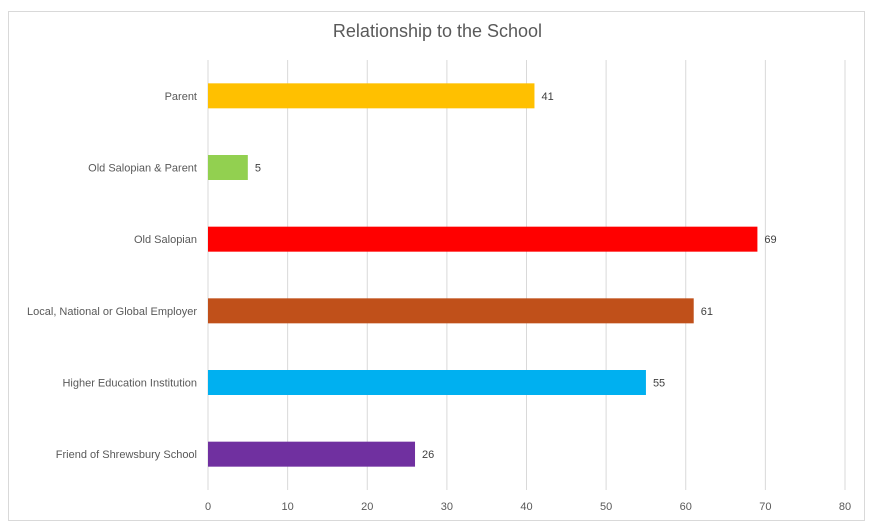 Image resolution: width=875 pixels, height=532 pixels. I want to click on data-label: 41, so click(547, 97).